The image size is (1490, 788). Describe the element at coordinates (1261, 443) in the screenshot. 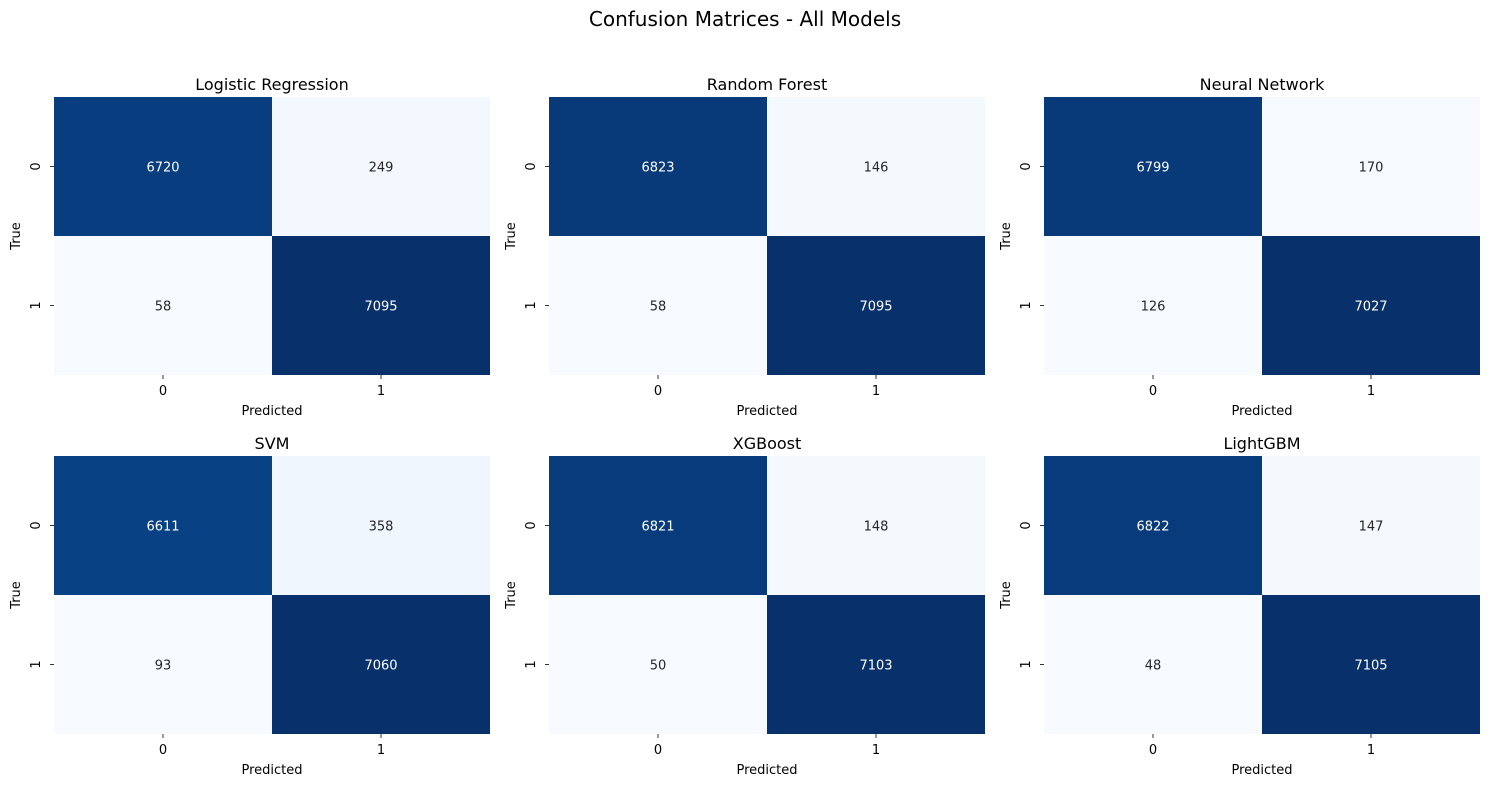

I see `panel-title: LightGBM` at that location.